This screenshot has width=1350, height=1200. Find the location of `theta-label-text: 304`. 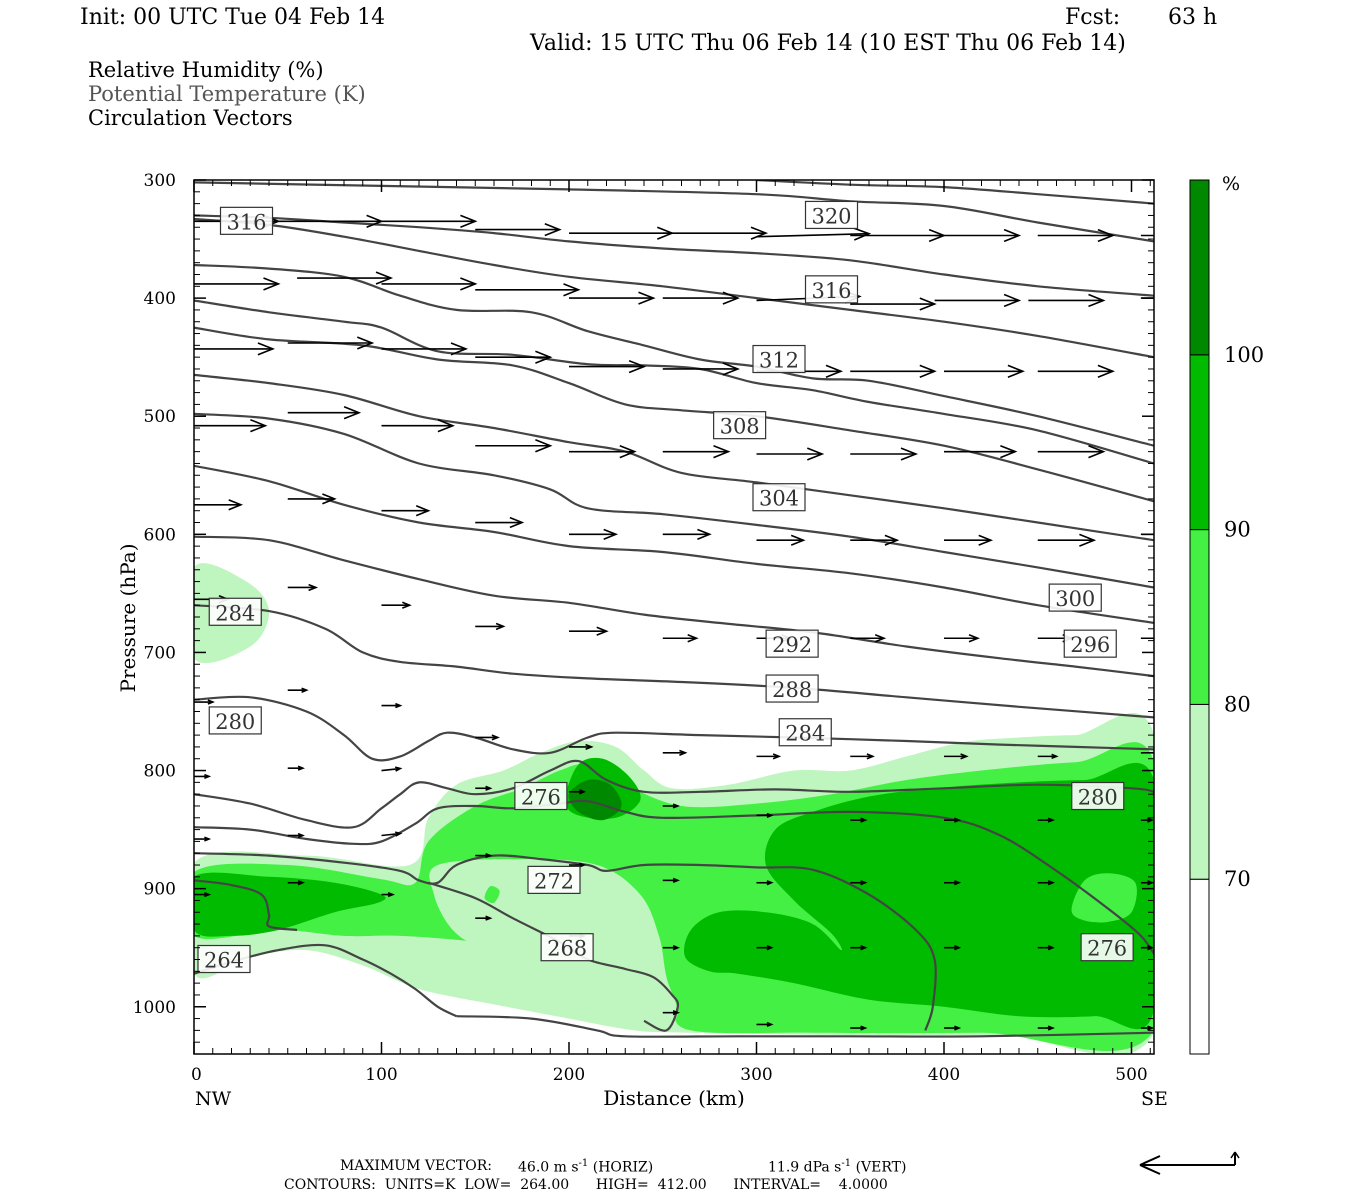

theta-label-text: 304 is located at coordinates (779, 499).